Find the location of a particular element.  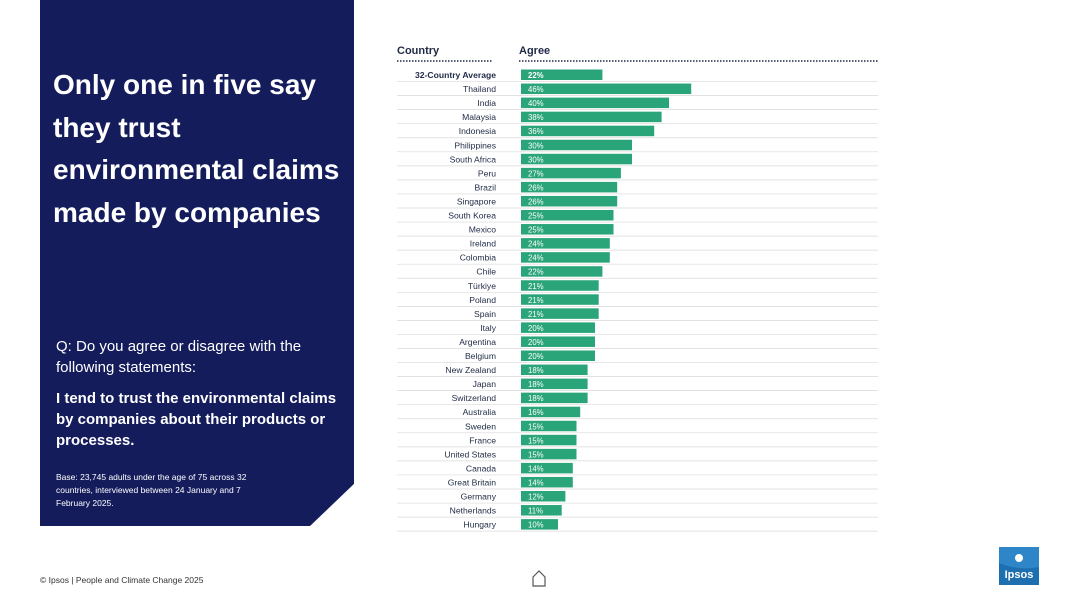

country-label: Brazil is located at coordinates (486, 187).